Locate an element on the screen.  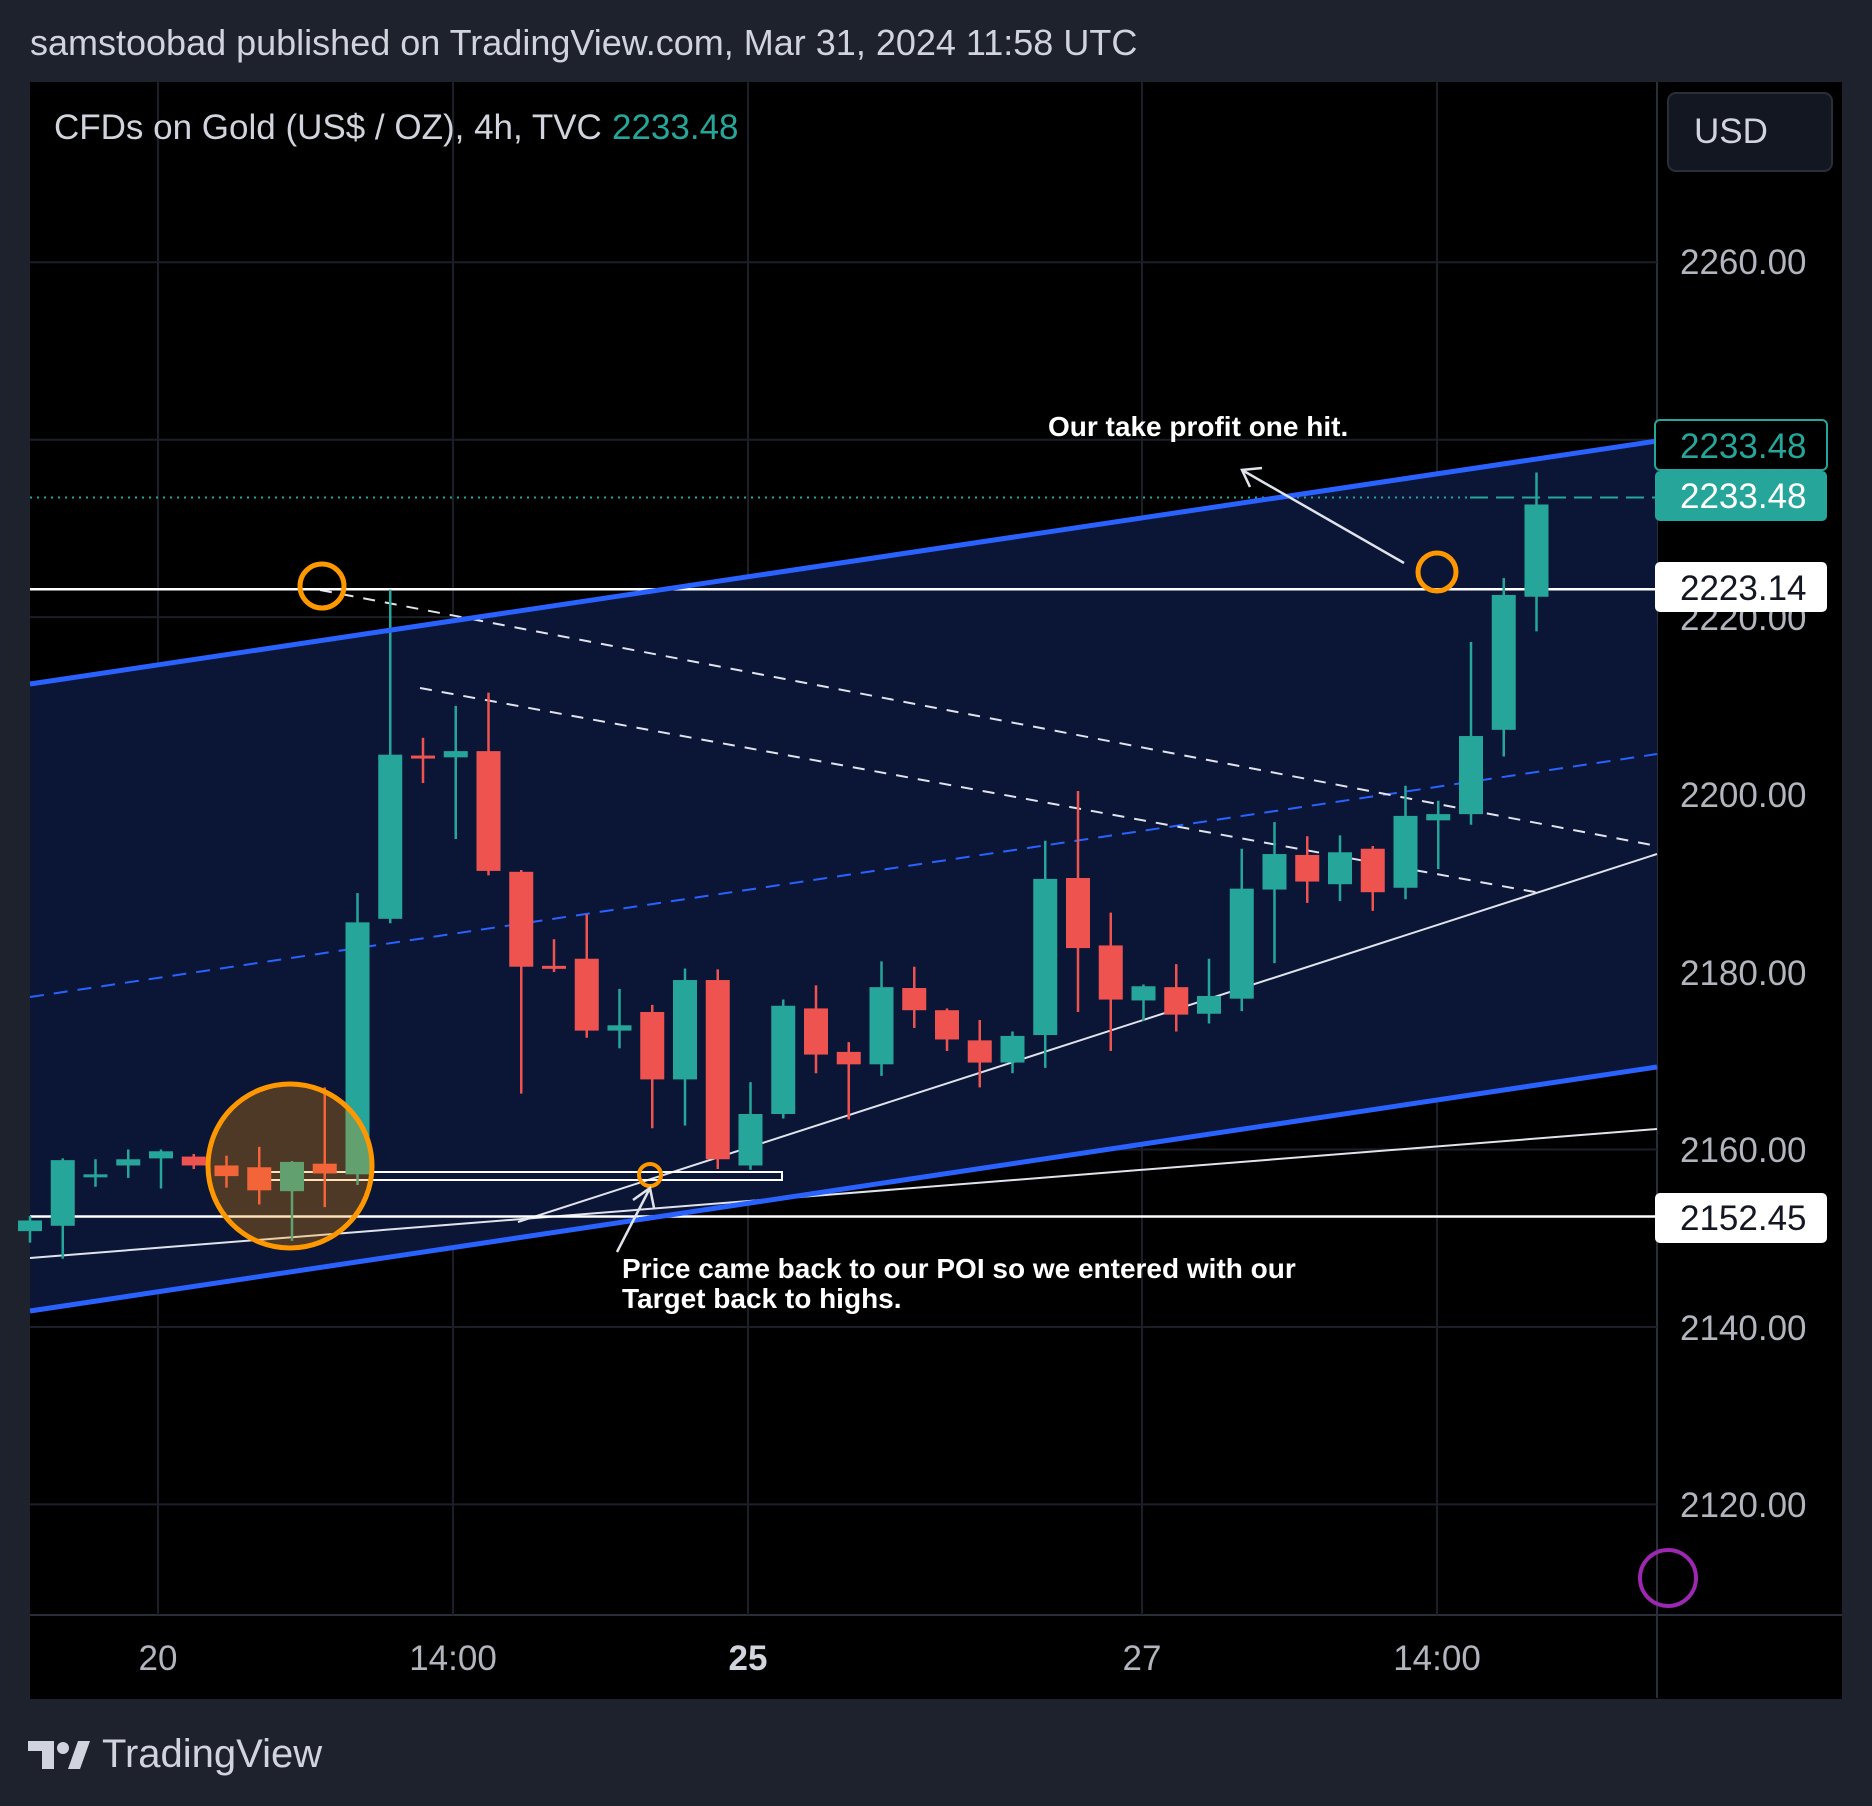
poi-highlight-circle is located at coordinates (290, 1166).